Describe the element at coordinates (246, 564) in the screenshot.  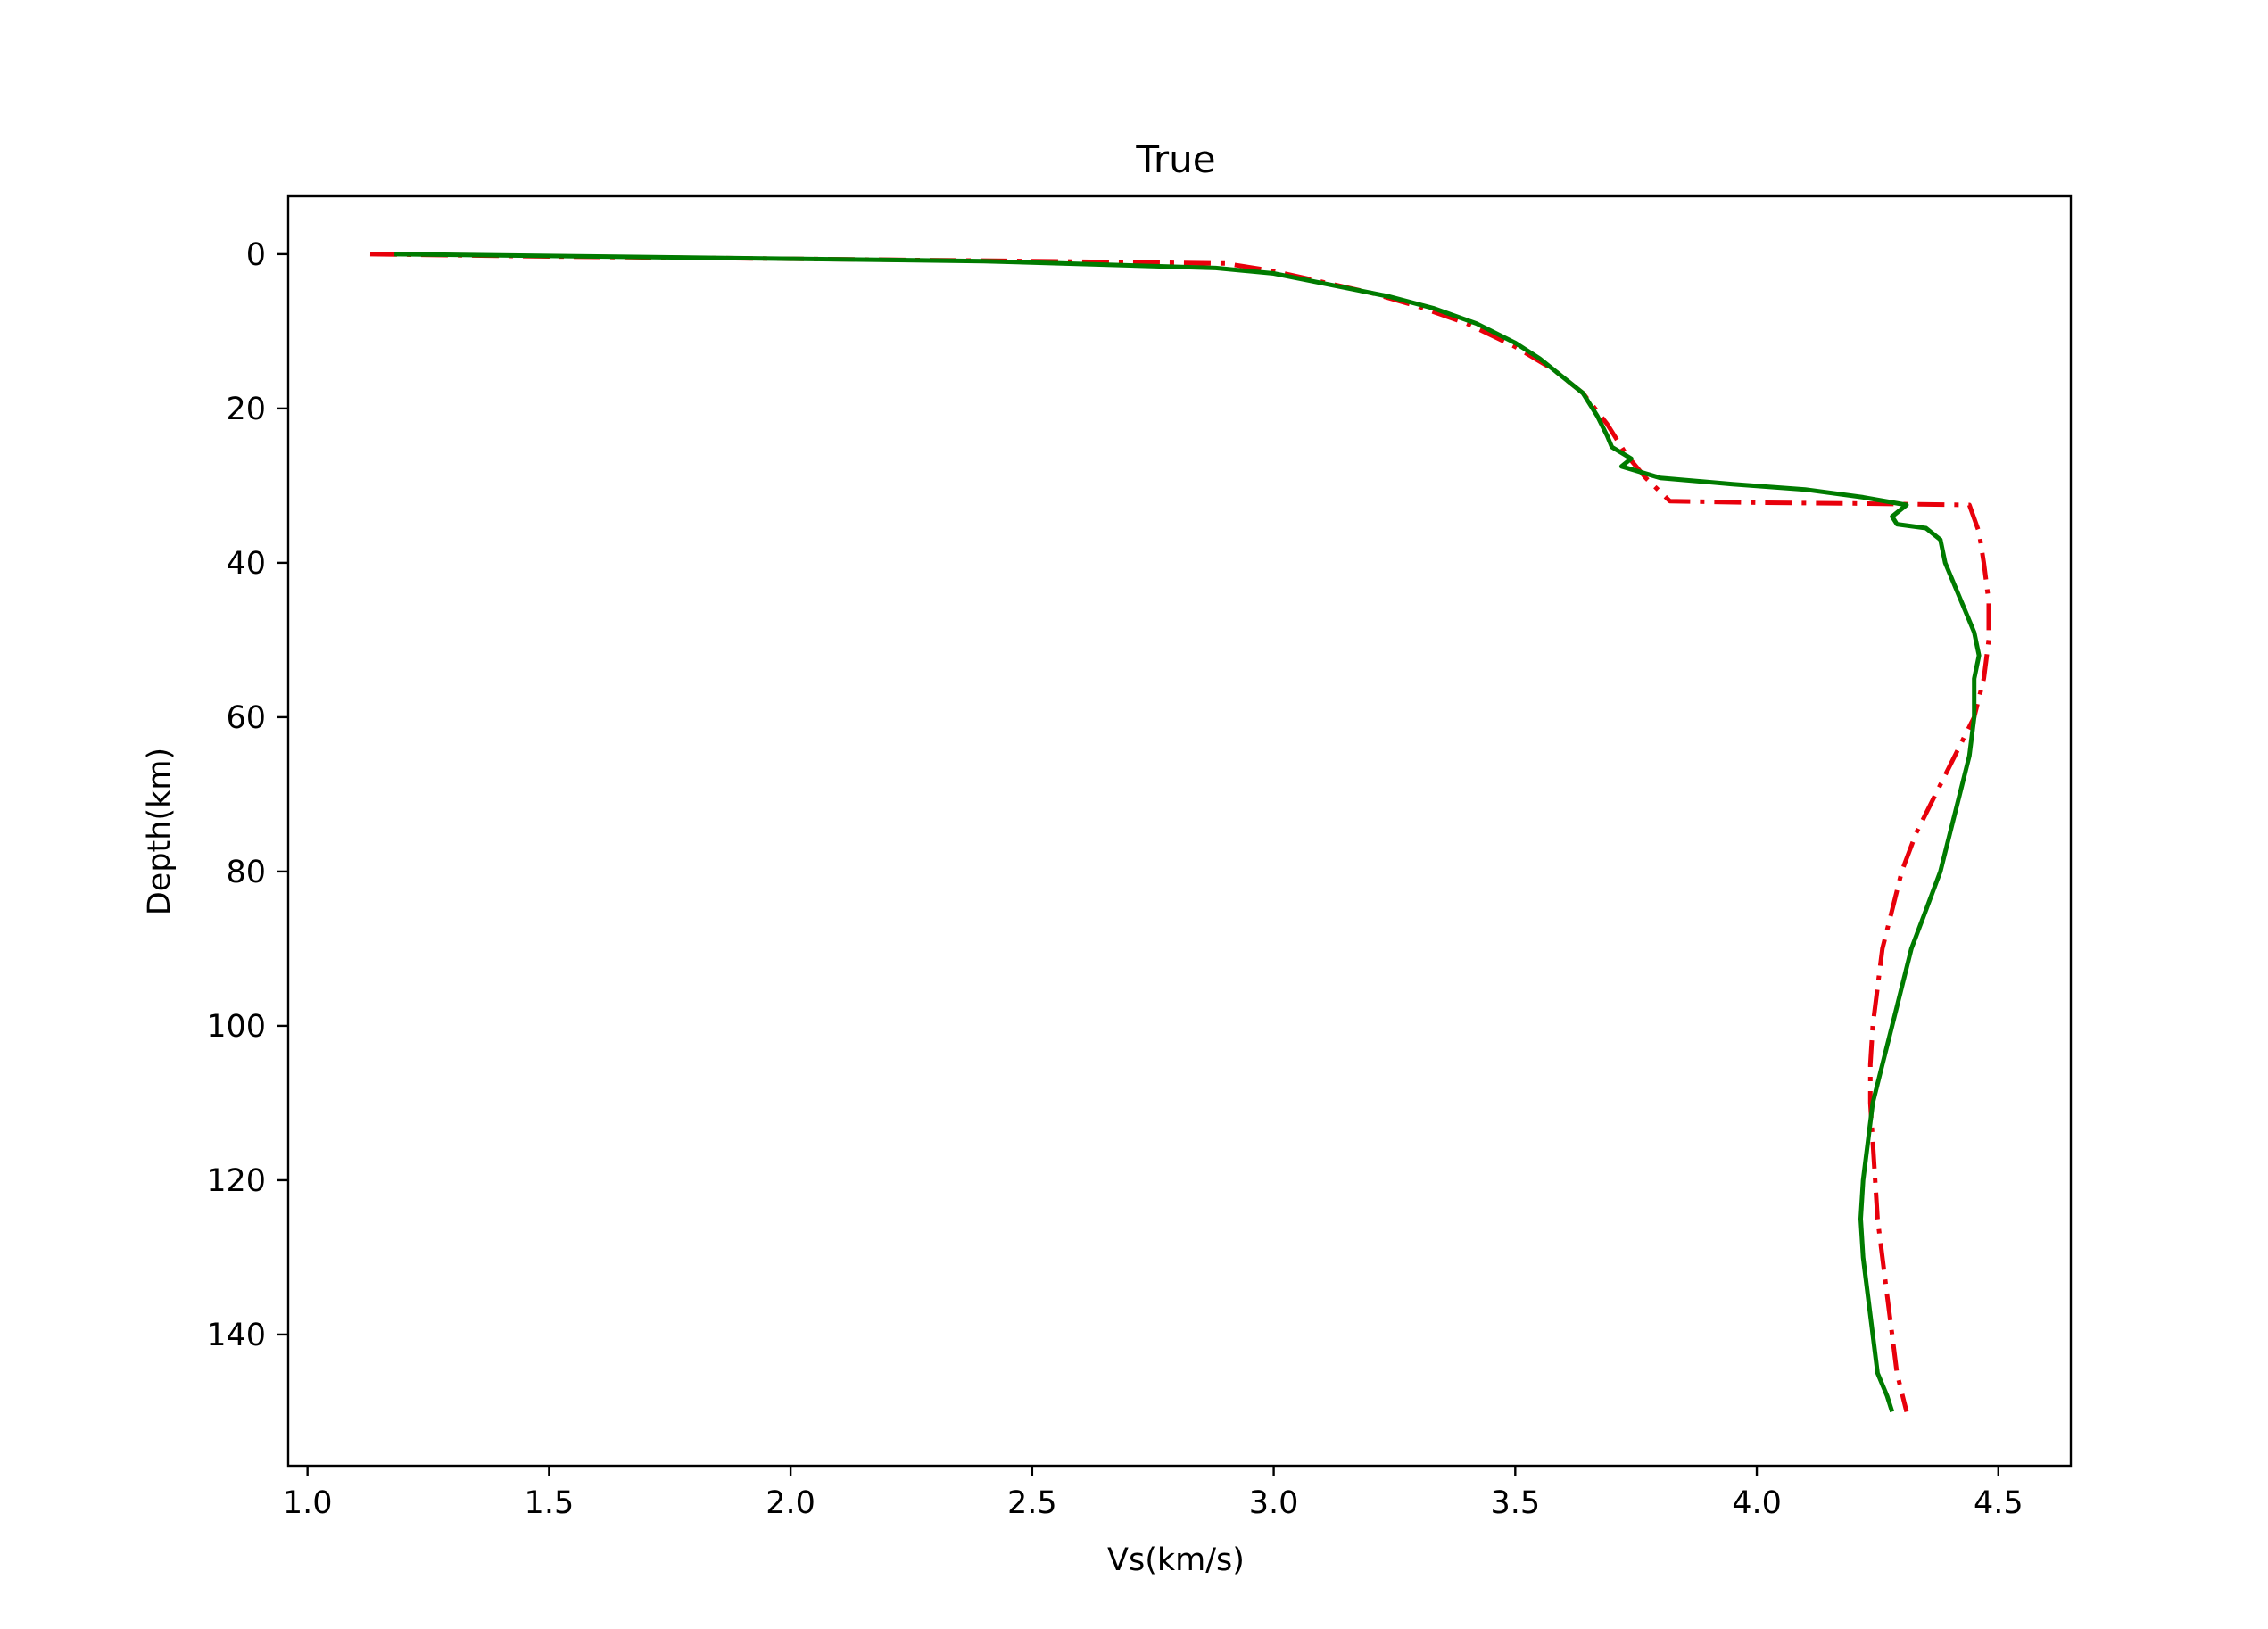
I see `y-tick-label: 40` at that location.